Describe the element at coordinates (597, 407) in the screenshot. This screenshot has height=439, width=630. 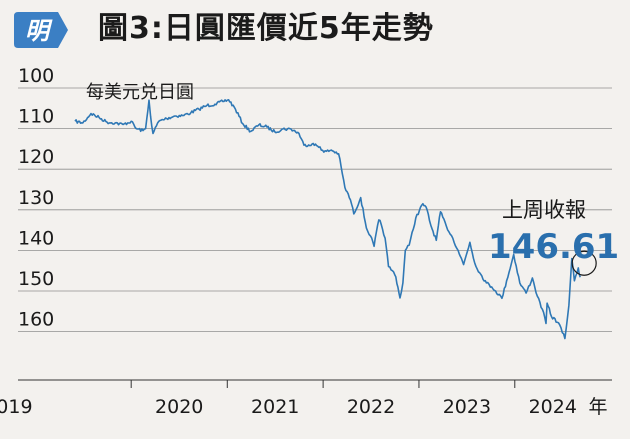
I see `x-unit-label: 年` at that location.